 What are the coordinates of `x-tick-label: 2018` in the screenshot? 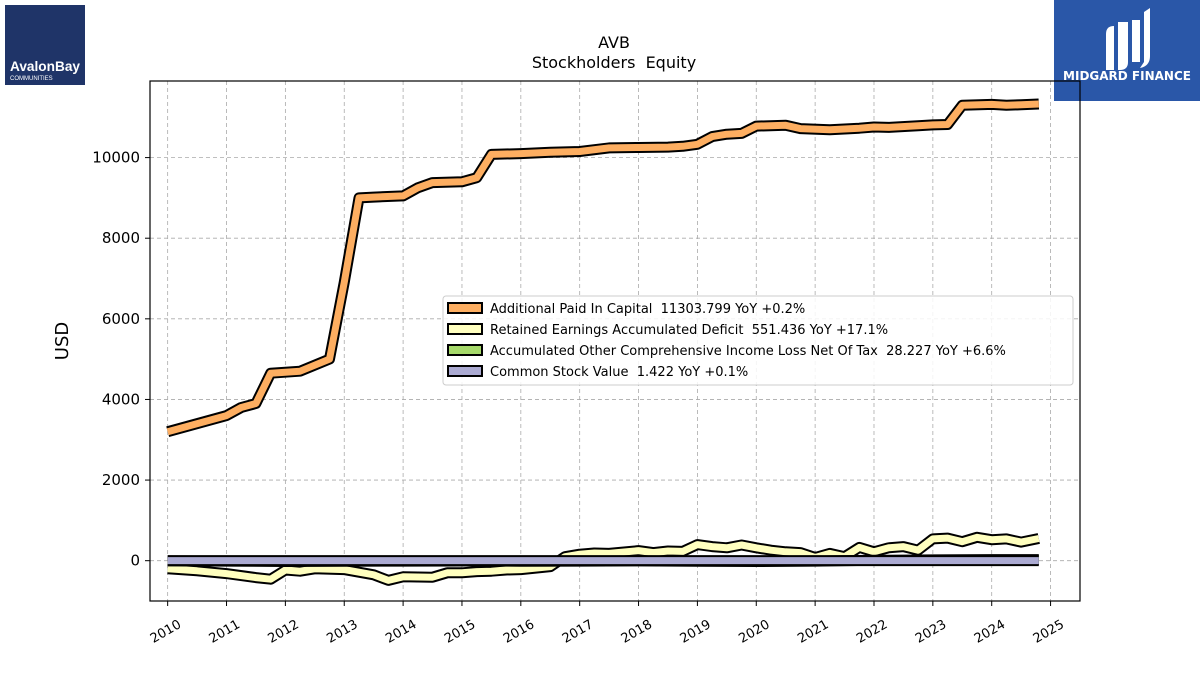 It's located at (637, 632).